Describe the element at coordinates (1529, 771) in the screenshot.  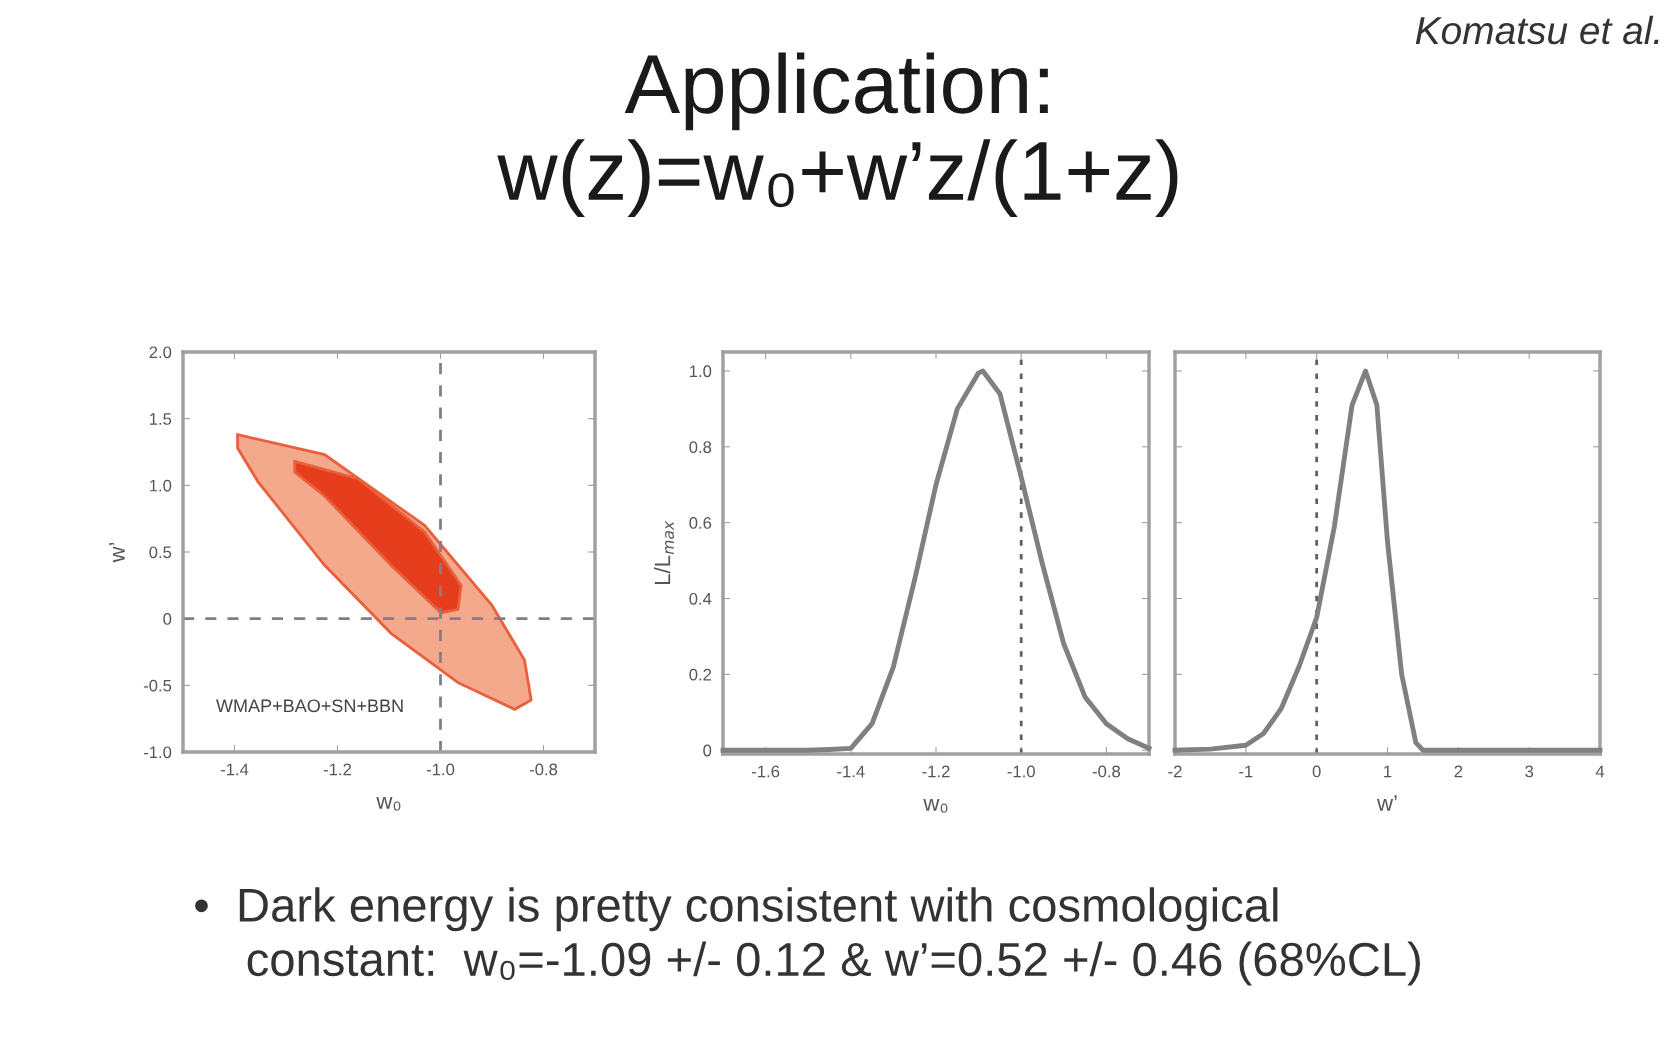
I see `x-tick-label: 3` at that location.